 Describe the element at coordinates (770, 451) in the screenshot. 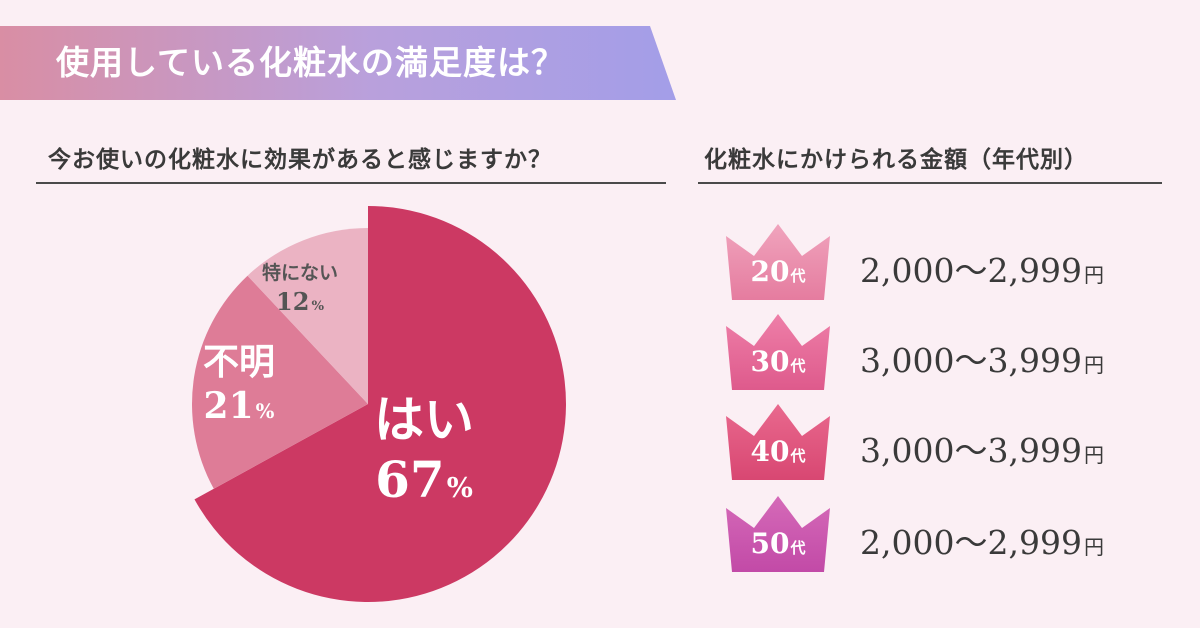

I see `age-40s: 40` at that location.